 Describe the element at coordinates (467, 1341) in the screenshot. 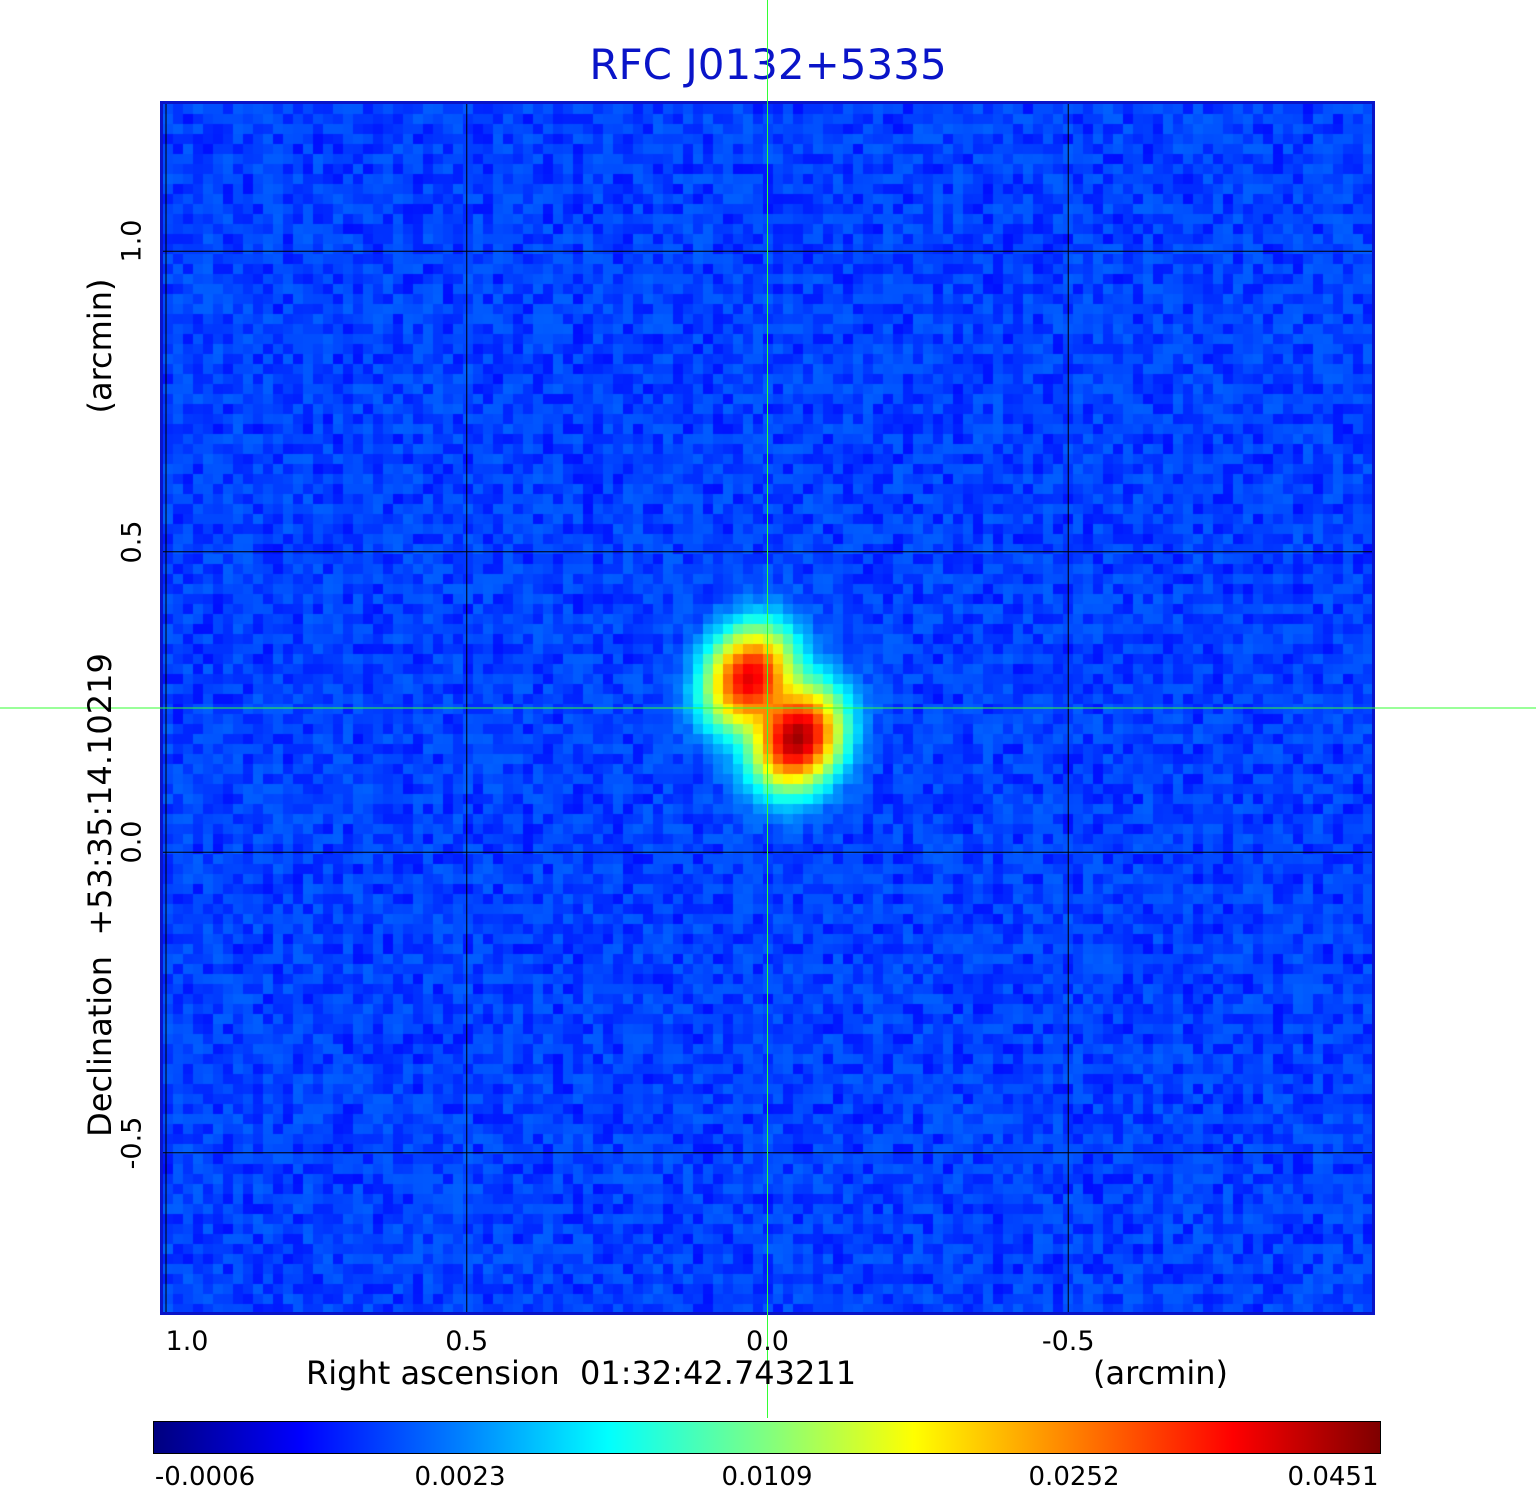

I see `x-tick-label: 0.5` at that location.